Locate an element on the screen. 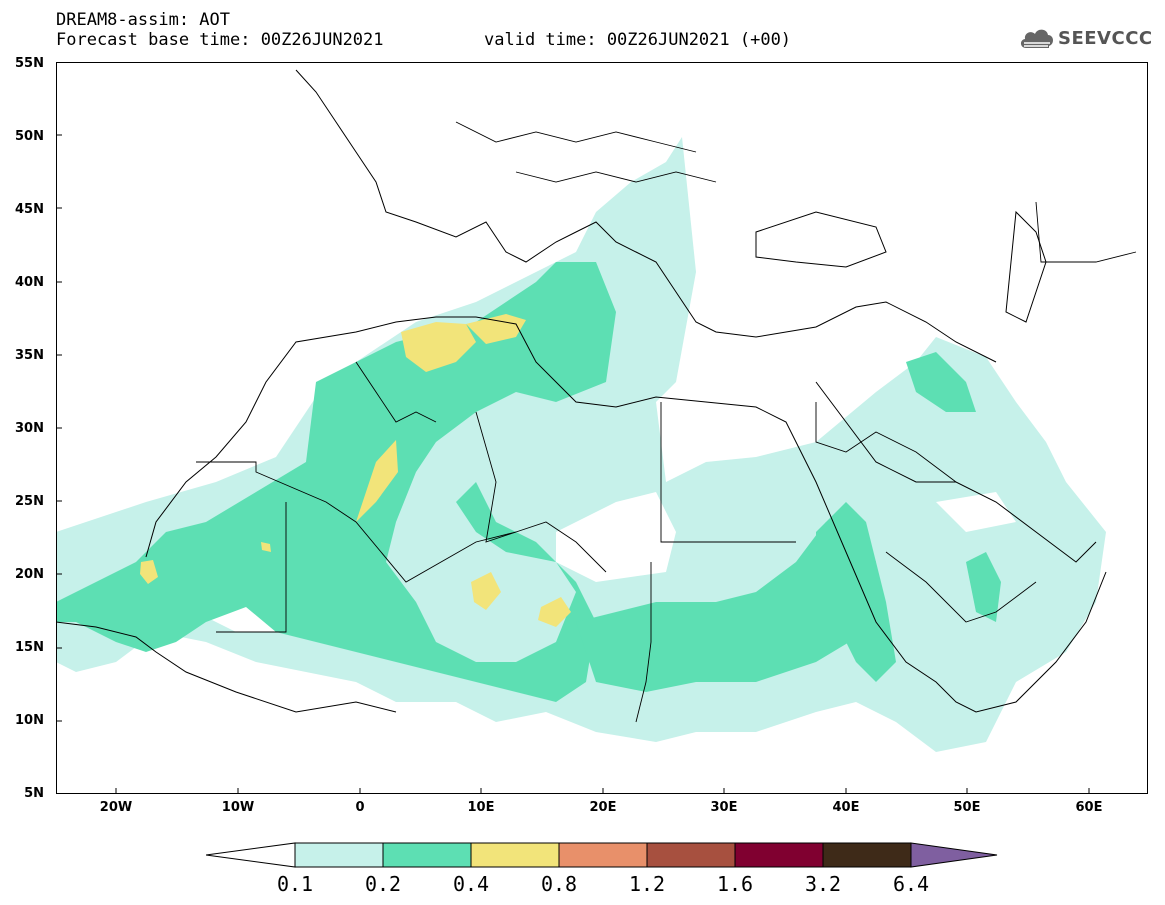 The height and width of the screenshot is (905, 1165). colorbar-label: 0.4 is located at coordinates (471, 884).